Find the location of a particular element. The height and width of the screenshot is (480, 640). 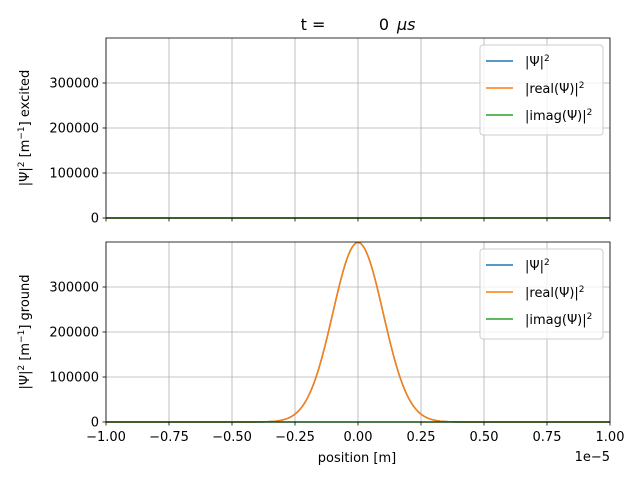

legend-excited: |Ψ|2 |real(Ψ)|2 |imag(Ψ)|2 is located at coordinates (541, 90).